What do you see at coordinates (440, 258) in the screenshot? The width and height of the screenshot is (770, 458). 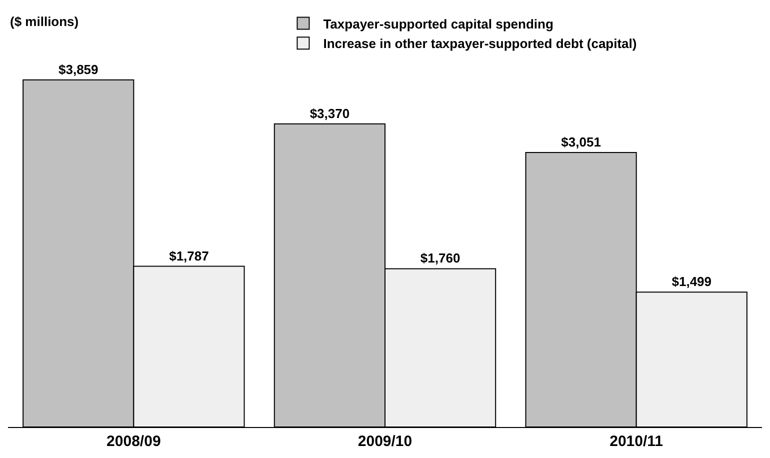 I see `data-label: $1,760` at bounding box center [440, 258].